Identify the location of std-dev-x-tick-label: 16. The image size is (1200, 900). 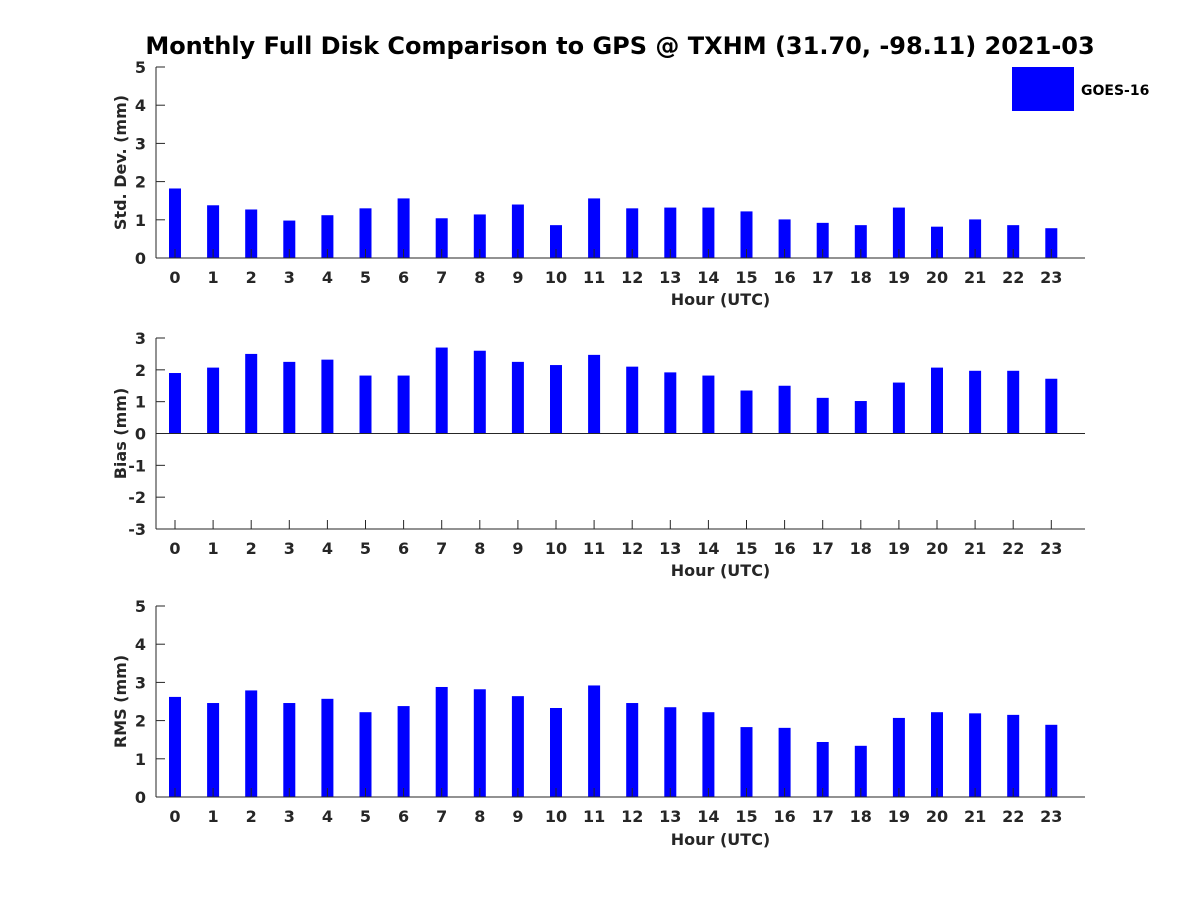
(784, 277).